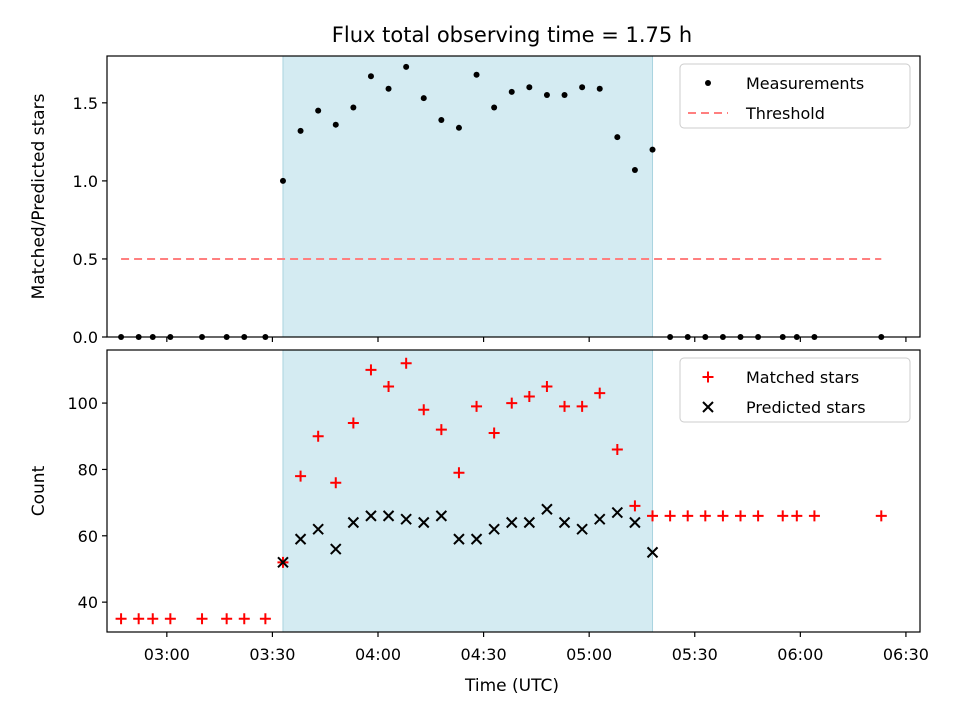 The height and width of the screenshot is (724, 960). I want to click on x-tick-label: 04:00, so click(378, 654).